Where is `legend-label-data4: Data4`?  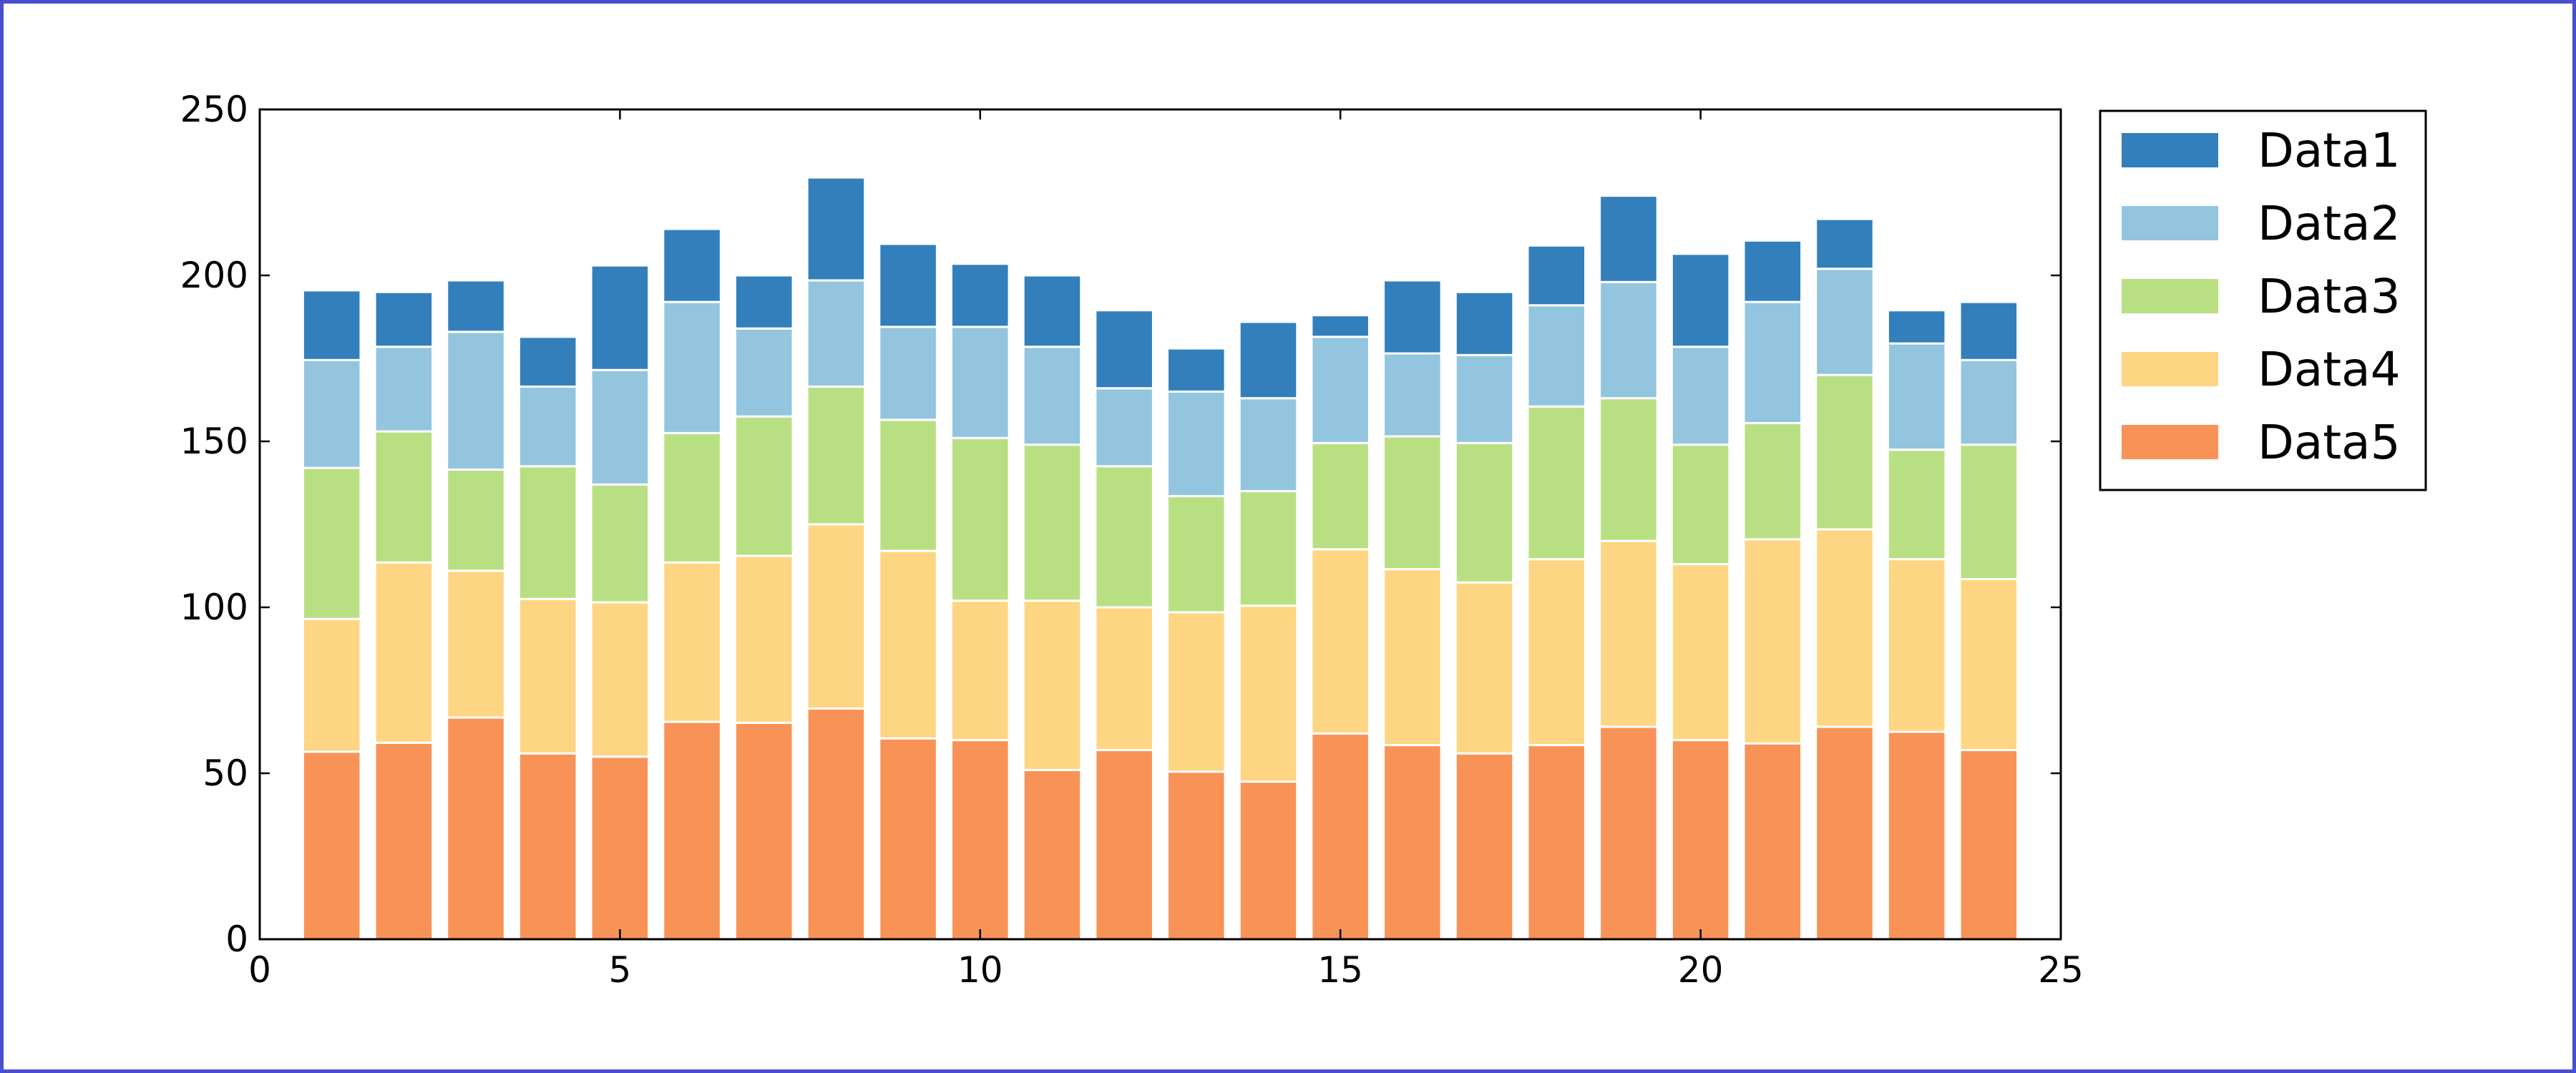 legend-label-data4: Data4 is located at coordinates (2329, 370).